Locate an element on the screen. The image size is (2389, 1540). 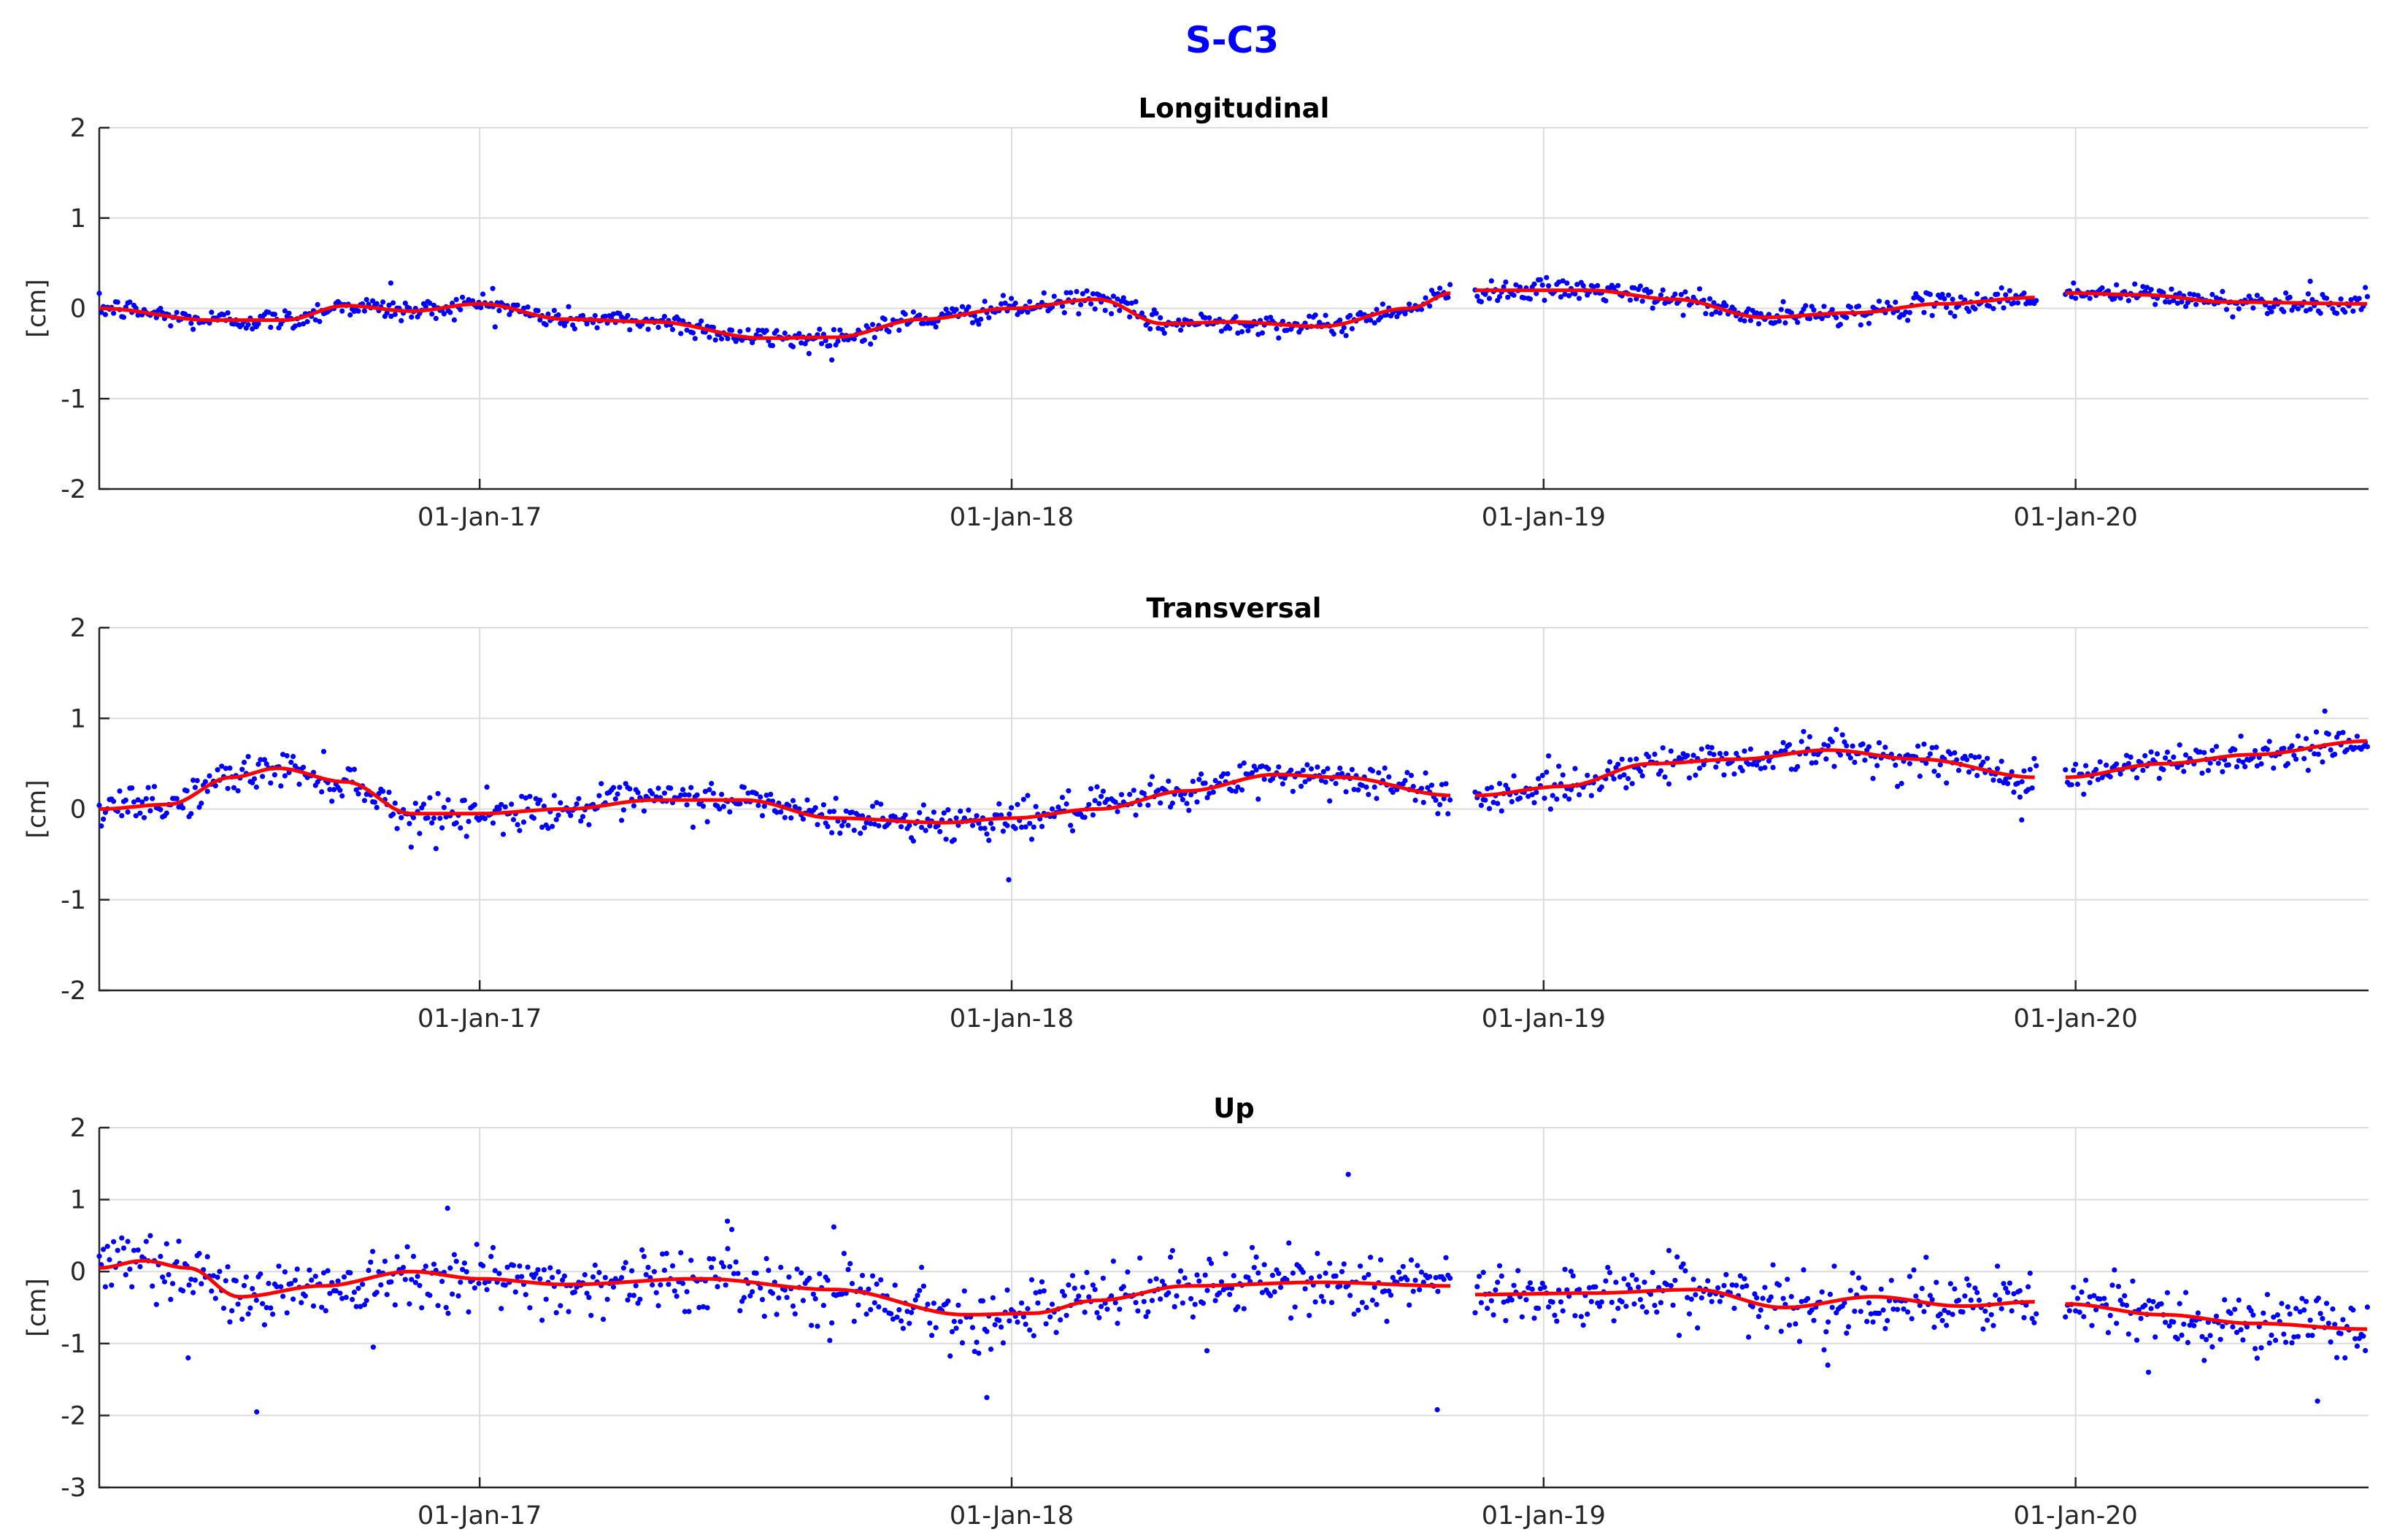
y-axis-label: [cm] is located at coordinates (37, 308).